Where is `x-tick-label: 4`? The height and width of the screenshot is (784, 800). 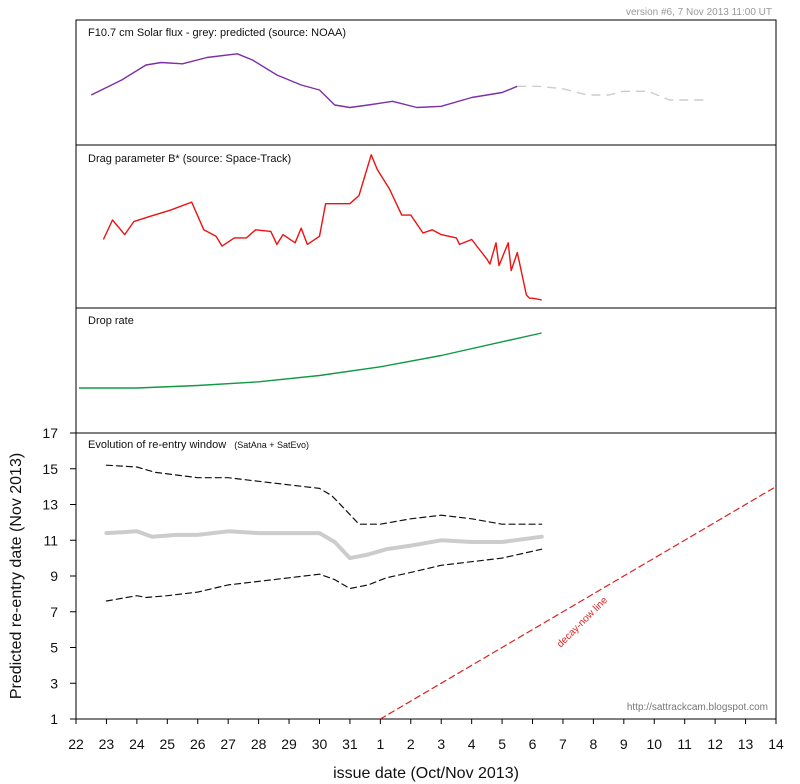 x-tick-label: 4 is located at coordinates (472, 744).